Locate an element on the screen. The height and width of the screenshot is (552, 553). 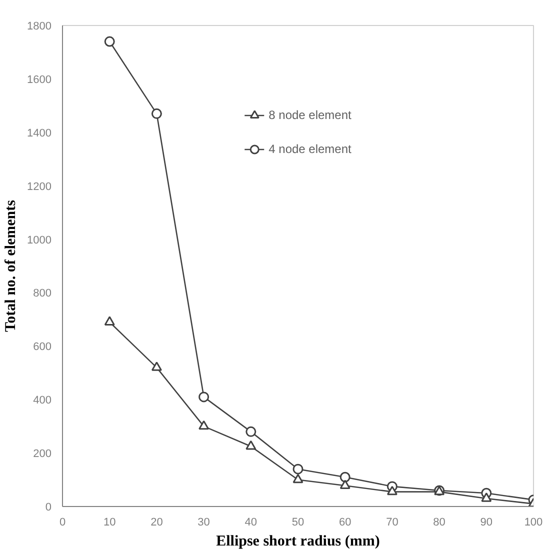
x-tick-label: 50 is located at coordinates (298, 522).